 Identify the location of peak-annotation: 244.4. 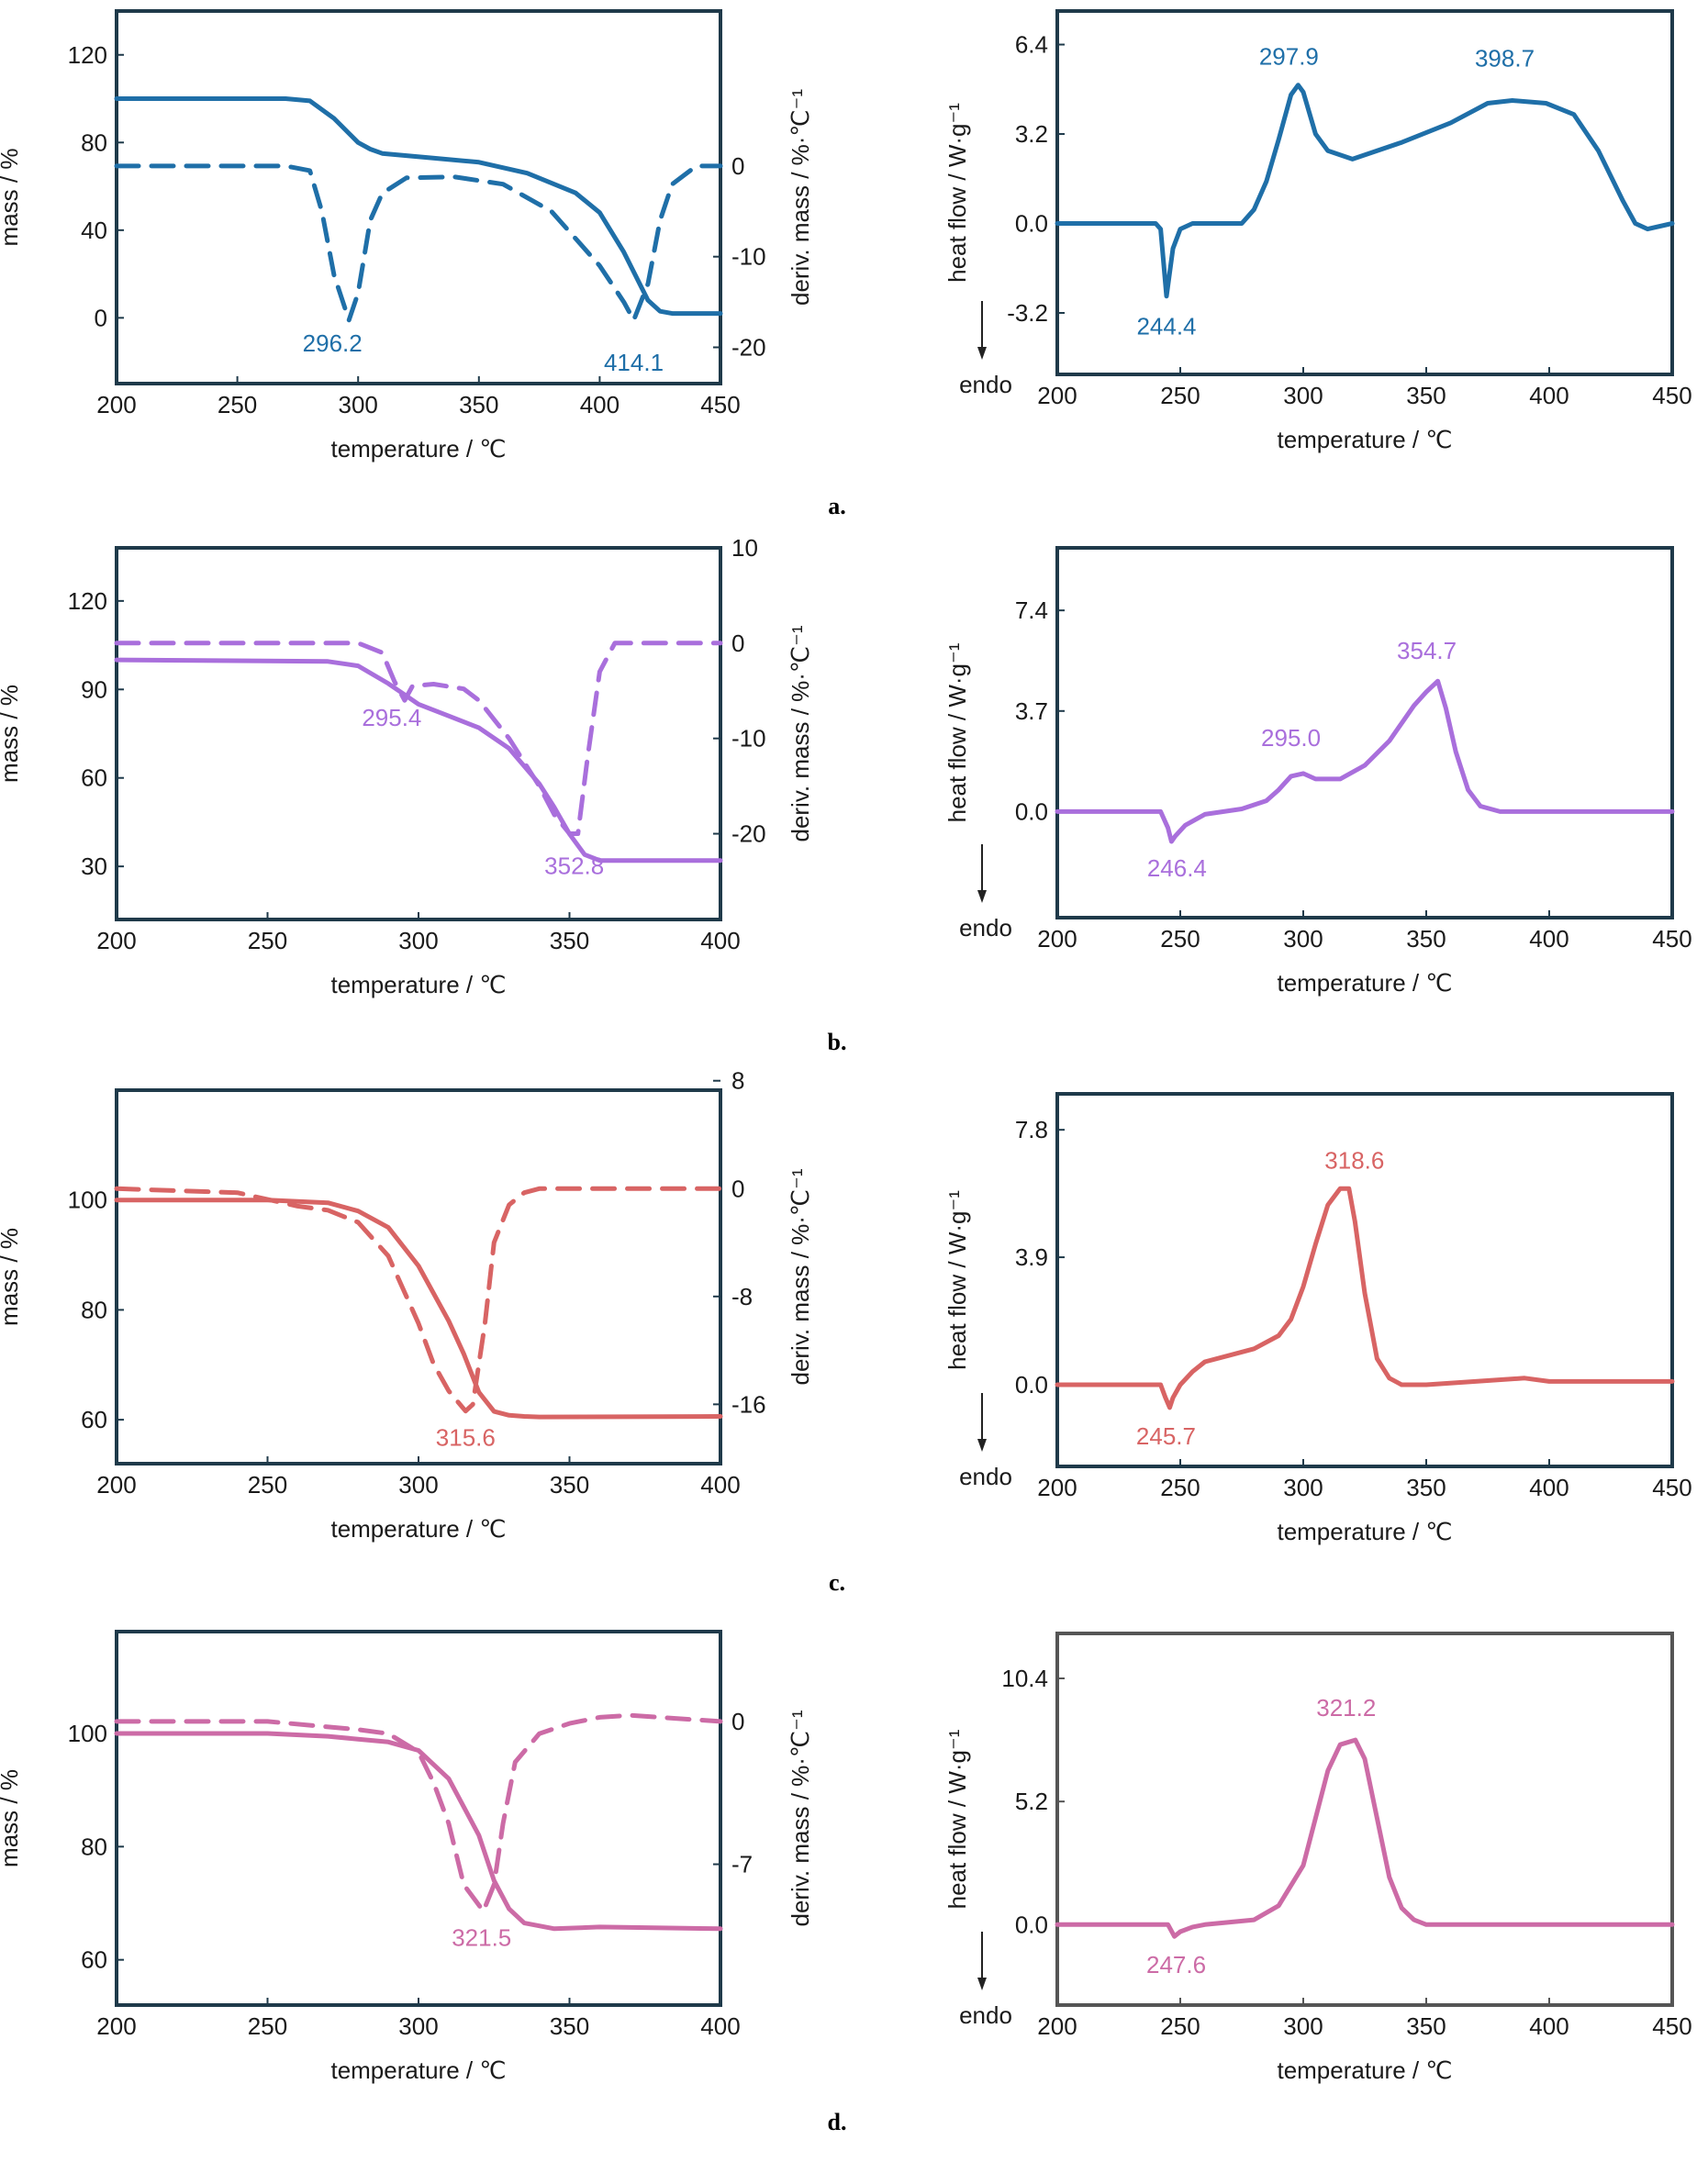
(1166, 326).